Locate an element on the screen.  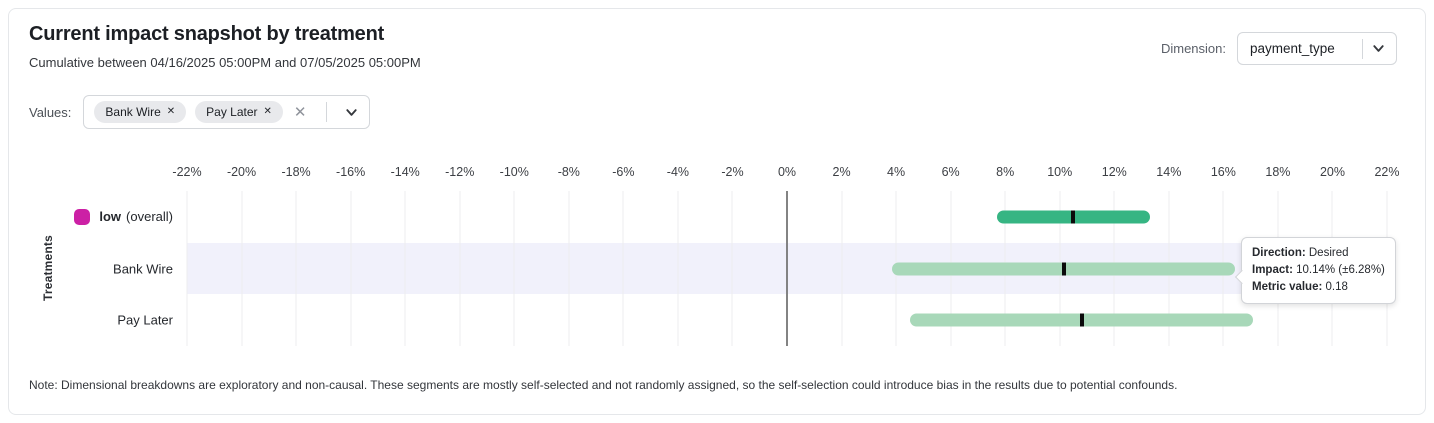
x-tick-label: 12% is located at coordinates (1114, 172).